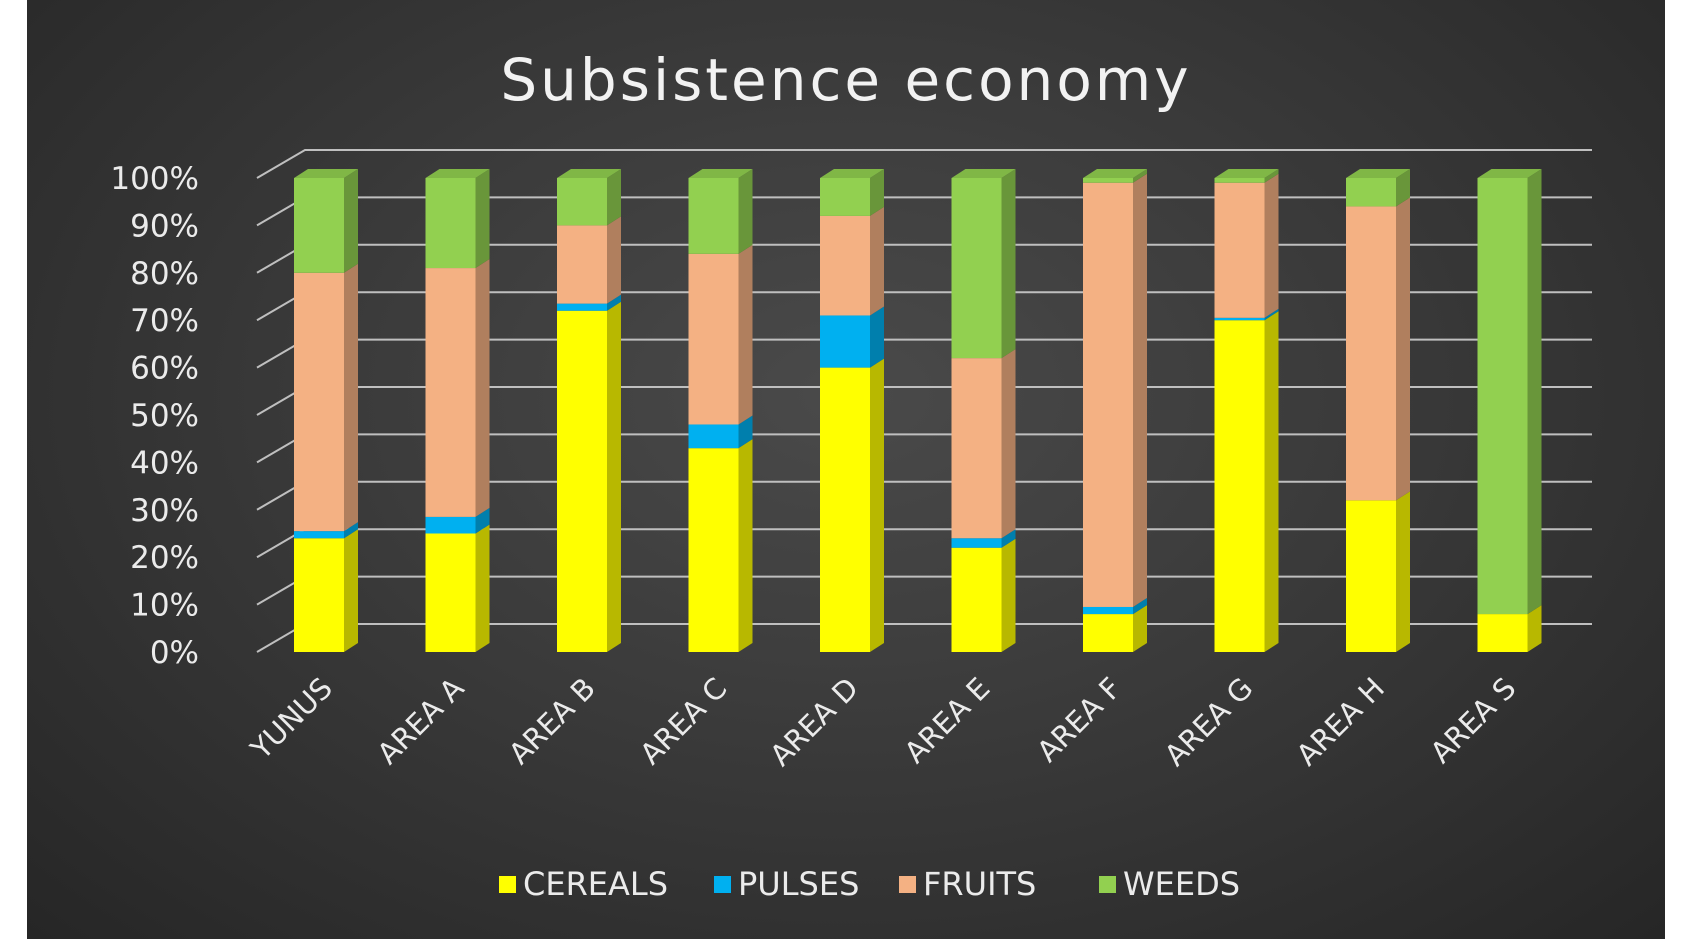 The height and width of the screenshot is (939, 1690). Describe the element at coordinates (421, 721) in the screenshot. I see `x-category-label: AREA A` at that location.